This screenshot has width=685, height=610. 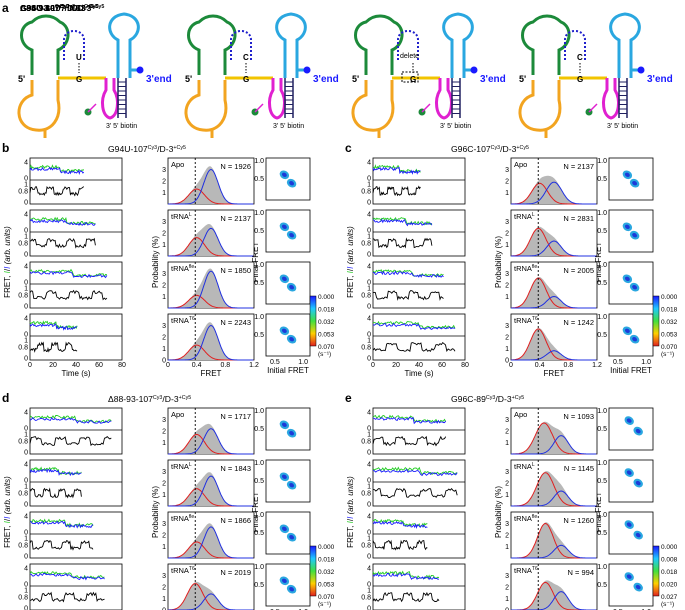 I want to click on n-count-label: N = 2019, so click(x=235, y=572).